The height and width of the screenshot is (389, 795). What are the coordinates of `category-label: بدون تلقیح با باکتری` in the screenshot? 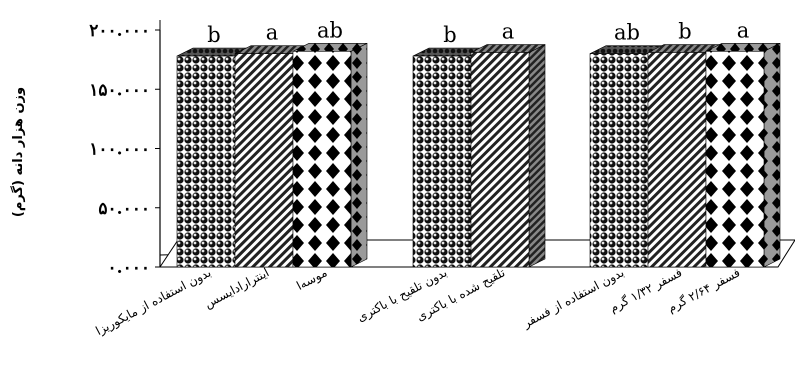 It's located at (402, 295).